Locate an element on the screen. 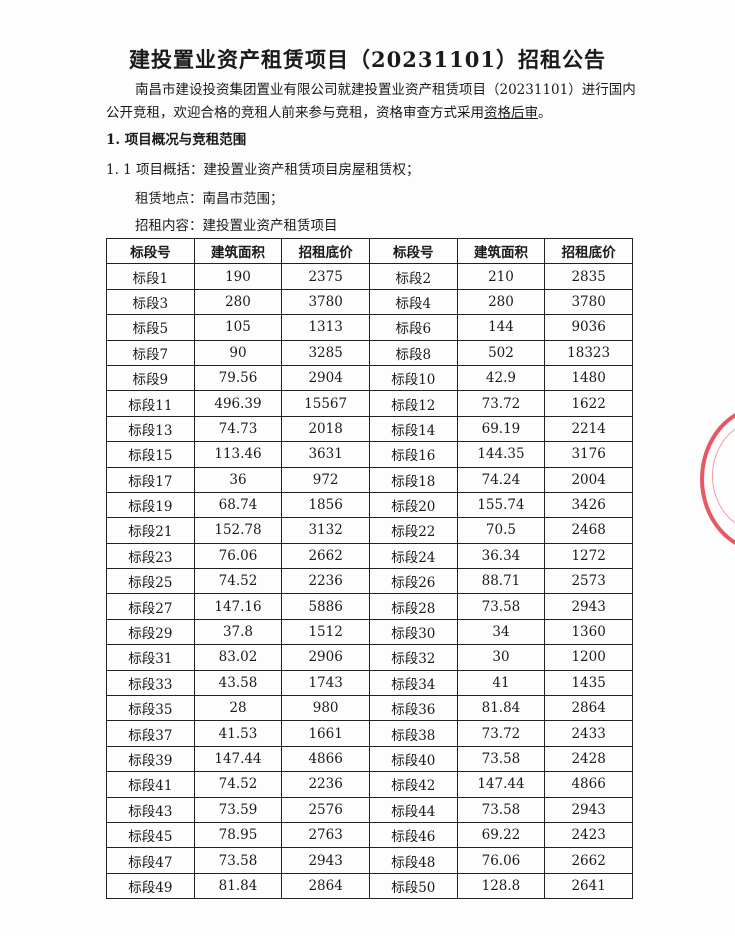  table-row: 标段27 147.16 5886 标段28 73.58 2943 is located at coordinates (369, 606).